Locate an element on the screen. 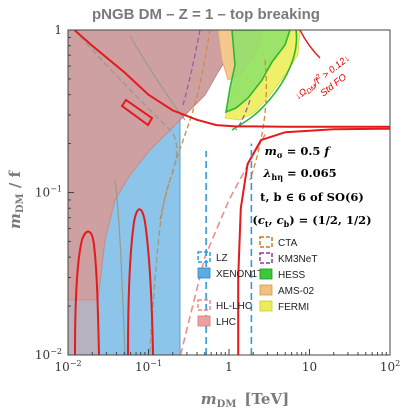 The height and width of the screenshot is (415, 410). y-tick-label: 10⁻² is located at coordinates (48, 354).